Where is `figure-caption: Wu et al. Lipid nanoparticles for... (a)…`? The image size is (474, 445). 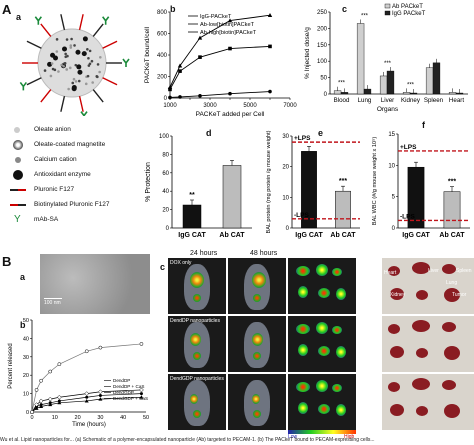
figure-caption: Wu et al. Lipid nanoparticles for... (a)… is located at coordinates (187, 440).